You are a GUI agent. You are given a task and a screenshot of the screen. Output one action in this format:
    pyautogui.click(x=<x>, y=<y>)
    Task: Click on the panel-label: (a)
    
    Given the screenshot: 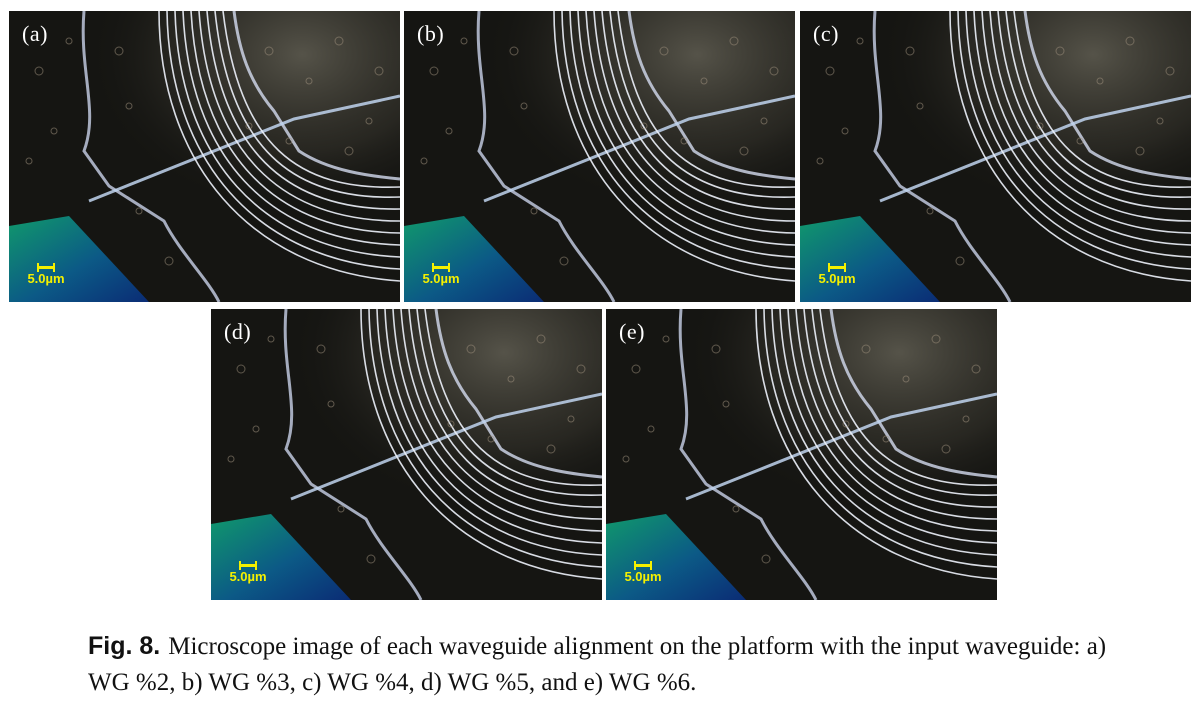 What is the action you would take?
    pyautogui.click(x=35, y=33)
    